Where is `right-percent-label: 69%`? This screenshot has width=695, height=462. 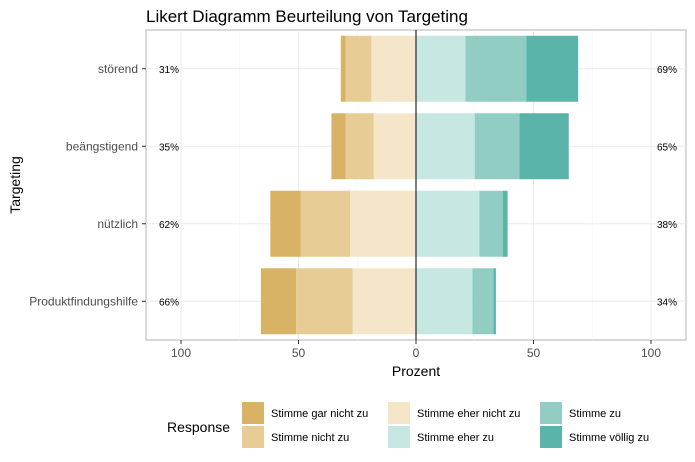
right-percent-label: 69% is located at coordinates (667, 70).